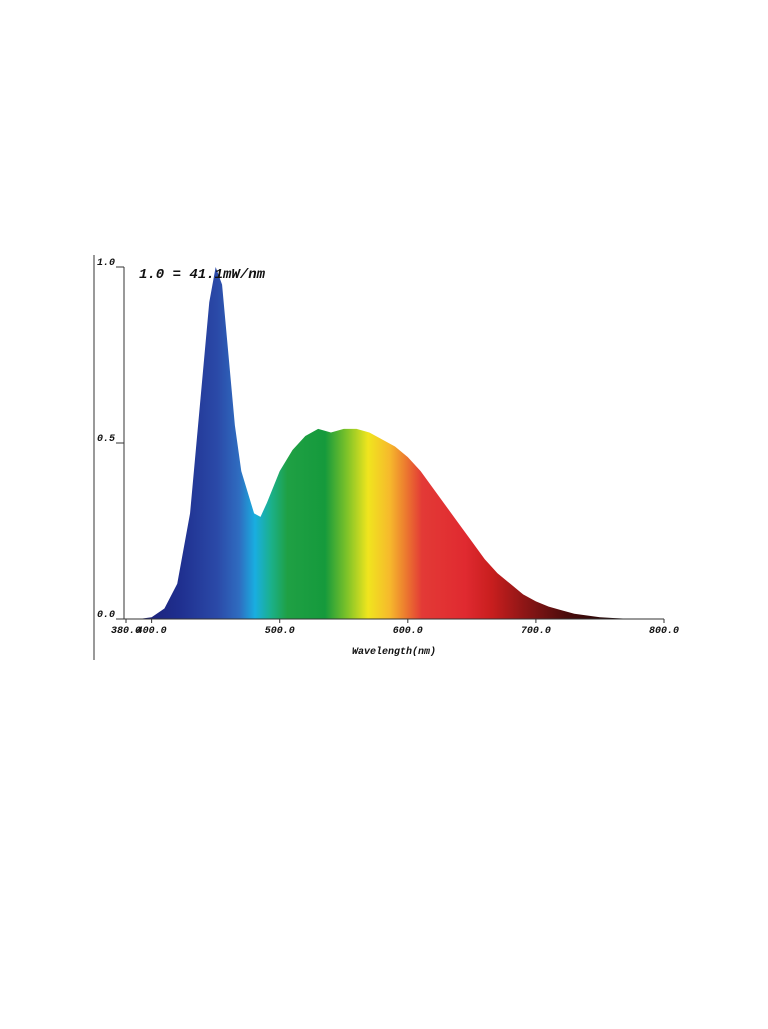 The image size is (768, 1029). What do you see at coordinates (408, 631) in the screenshot?
I see `x-tick-label: 600.0` at bounding box center [408, 631].